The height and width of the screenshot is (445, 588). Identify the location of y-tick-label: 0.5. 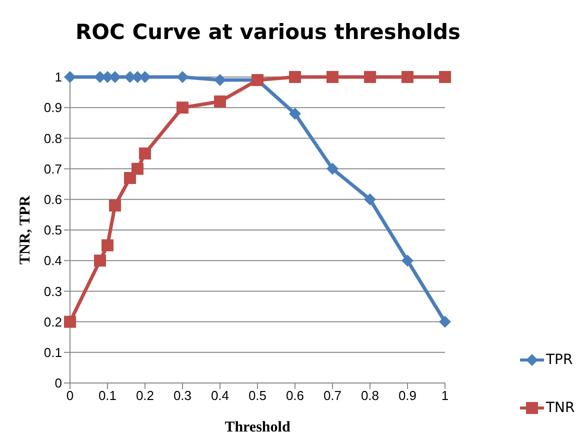
(53, 230).